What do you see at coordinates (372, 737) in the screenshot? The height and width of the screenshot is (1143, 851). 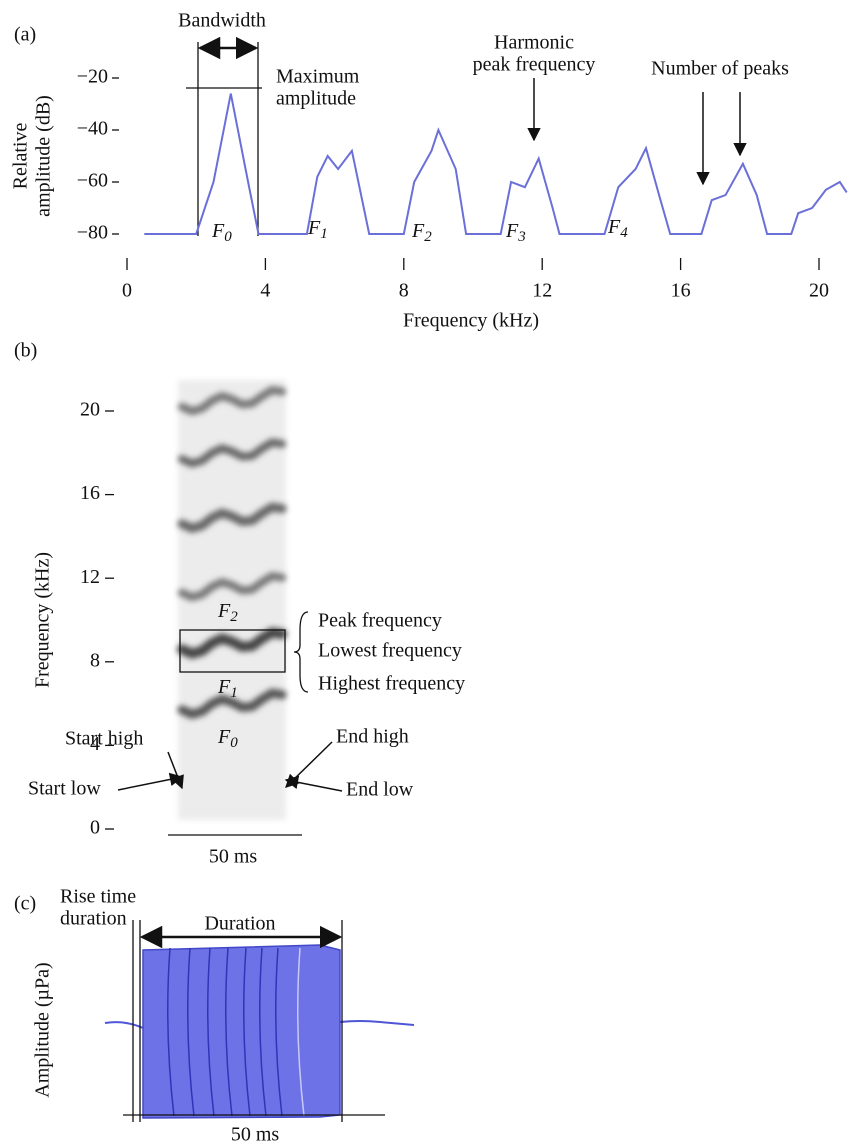 I see `contour-label: End high` at bounding box center [372, 737].